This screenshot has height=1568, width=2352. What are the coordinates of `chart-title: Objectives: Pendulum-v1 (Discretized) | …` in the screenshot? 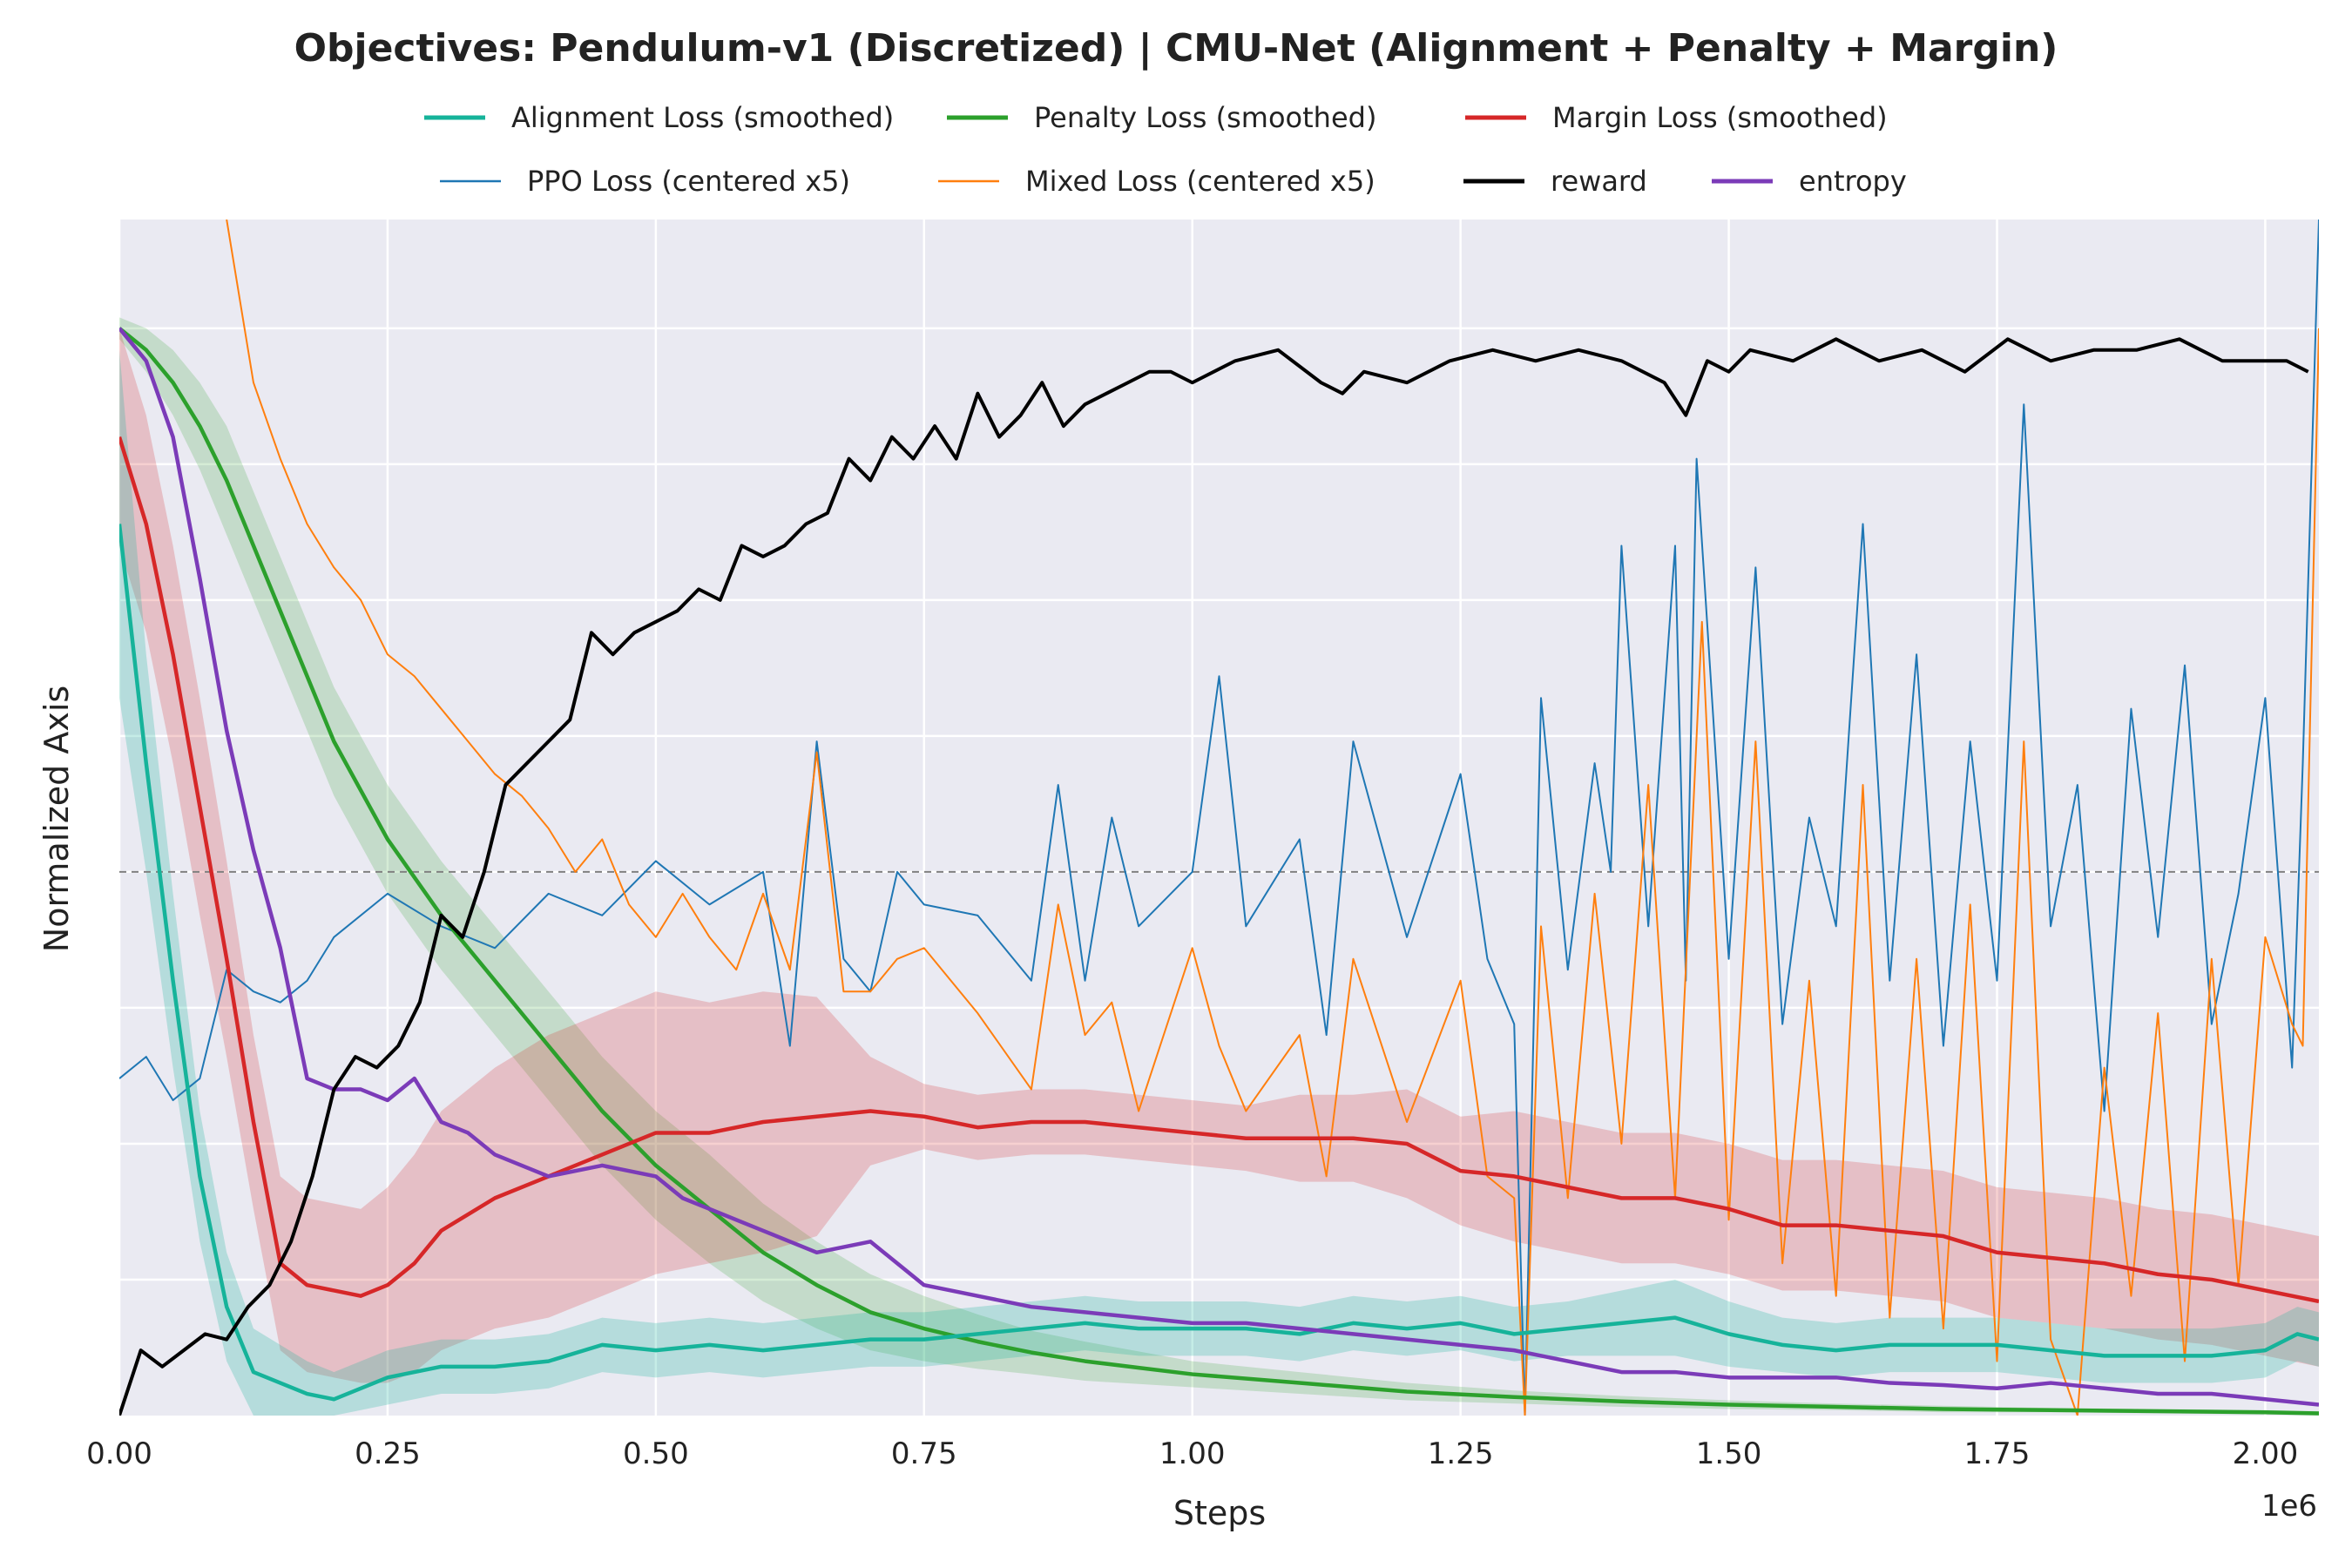 It's located at (1176, 48).